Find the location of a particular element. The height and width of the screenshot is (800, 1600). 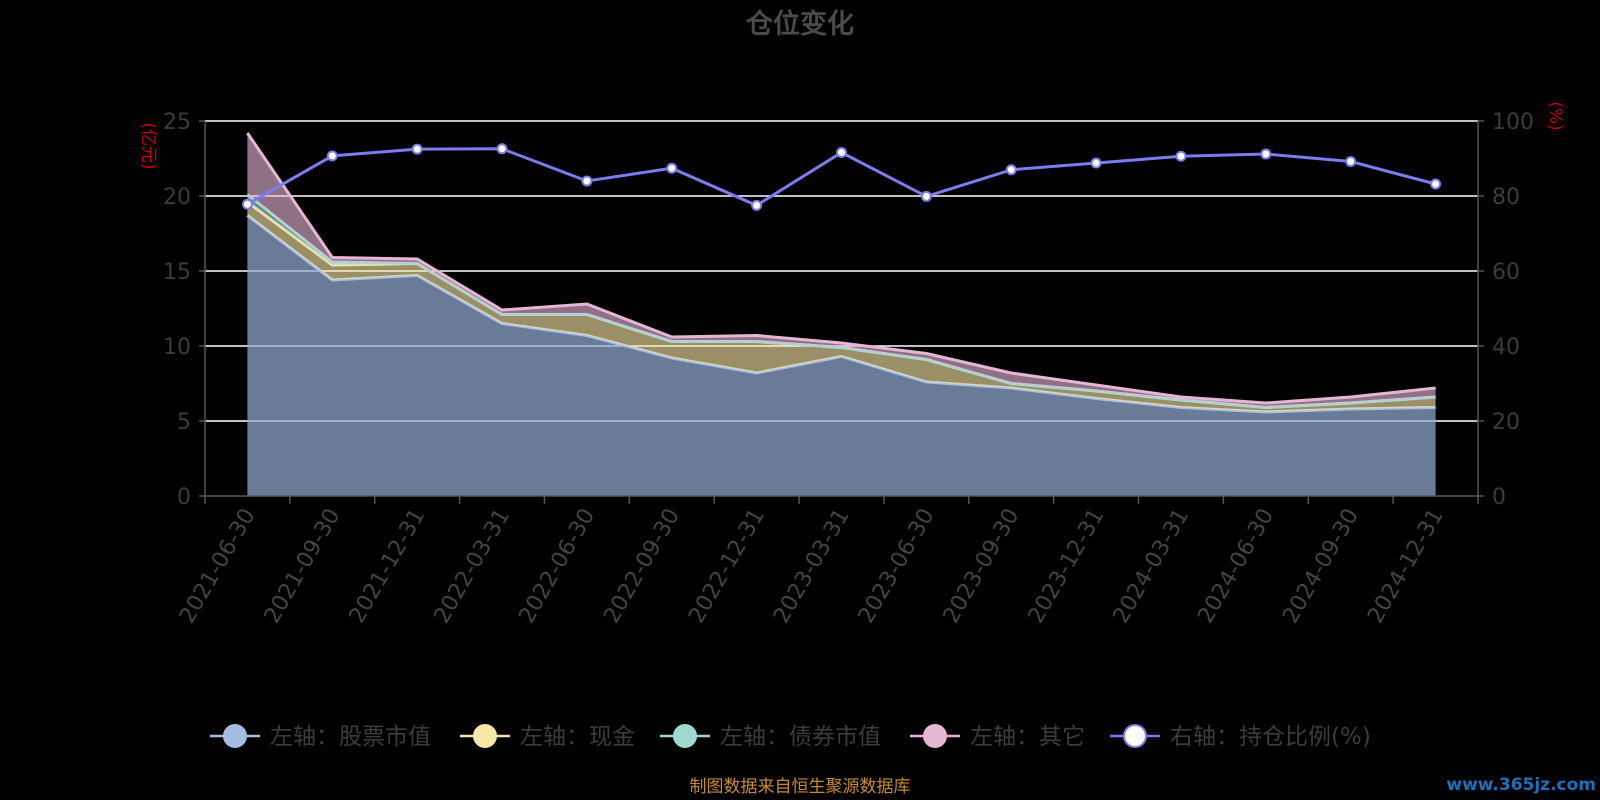

legend-label: 左轴：现金 is located at coordinates (577, 737).